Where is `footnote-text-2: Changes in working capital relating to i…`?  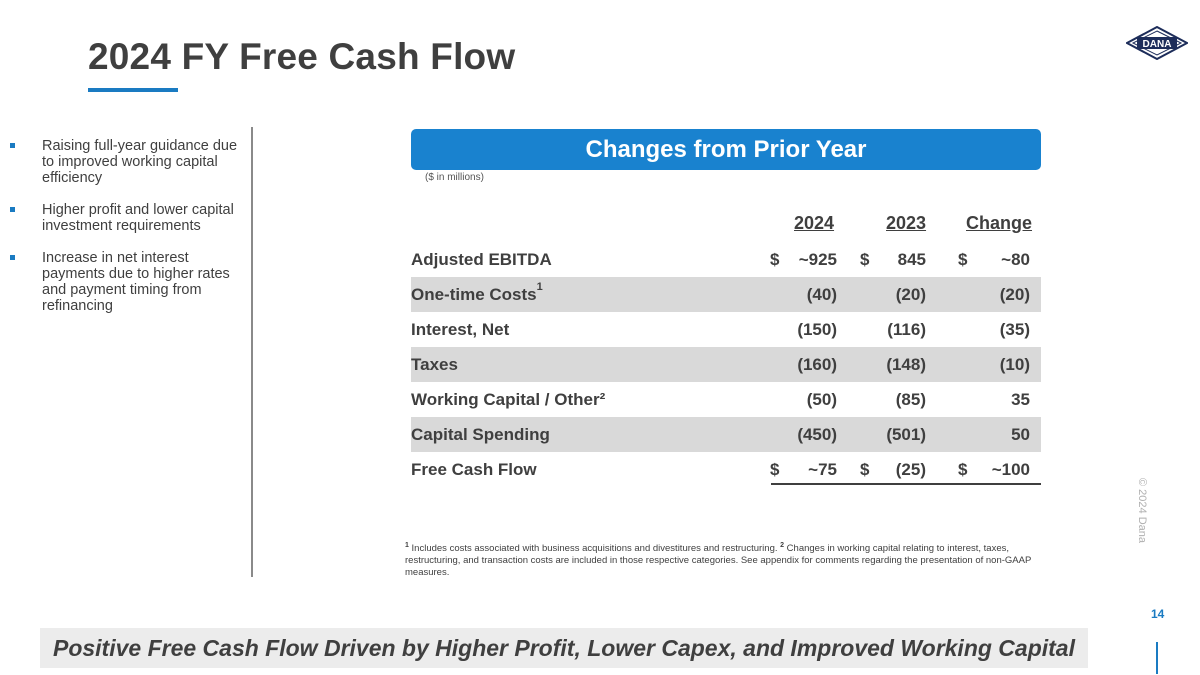 footnote-text-2: Changes in working capital relating to i… is located at coordinates (718, 561).